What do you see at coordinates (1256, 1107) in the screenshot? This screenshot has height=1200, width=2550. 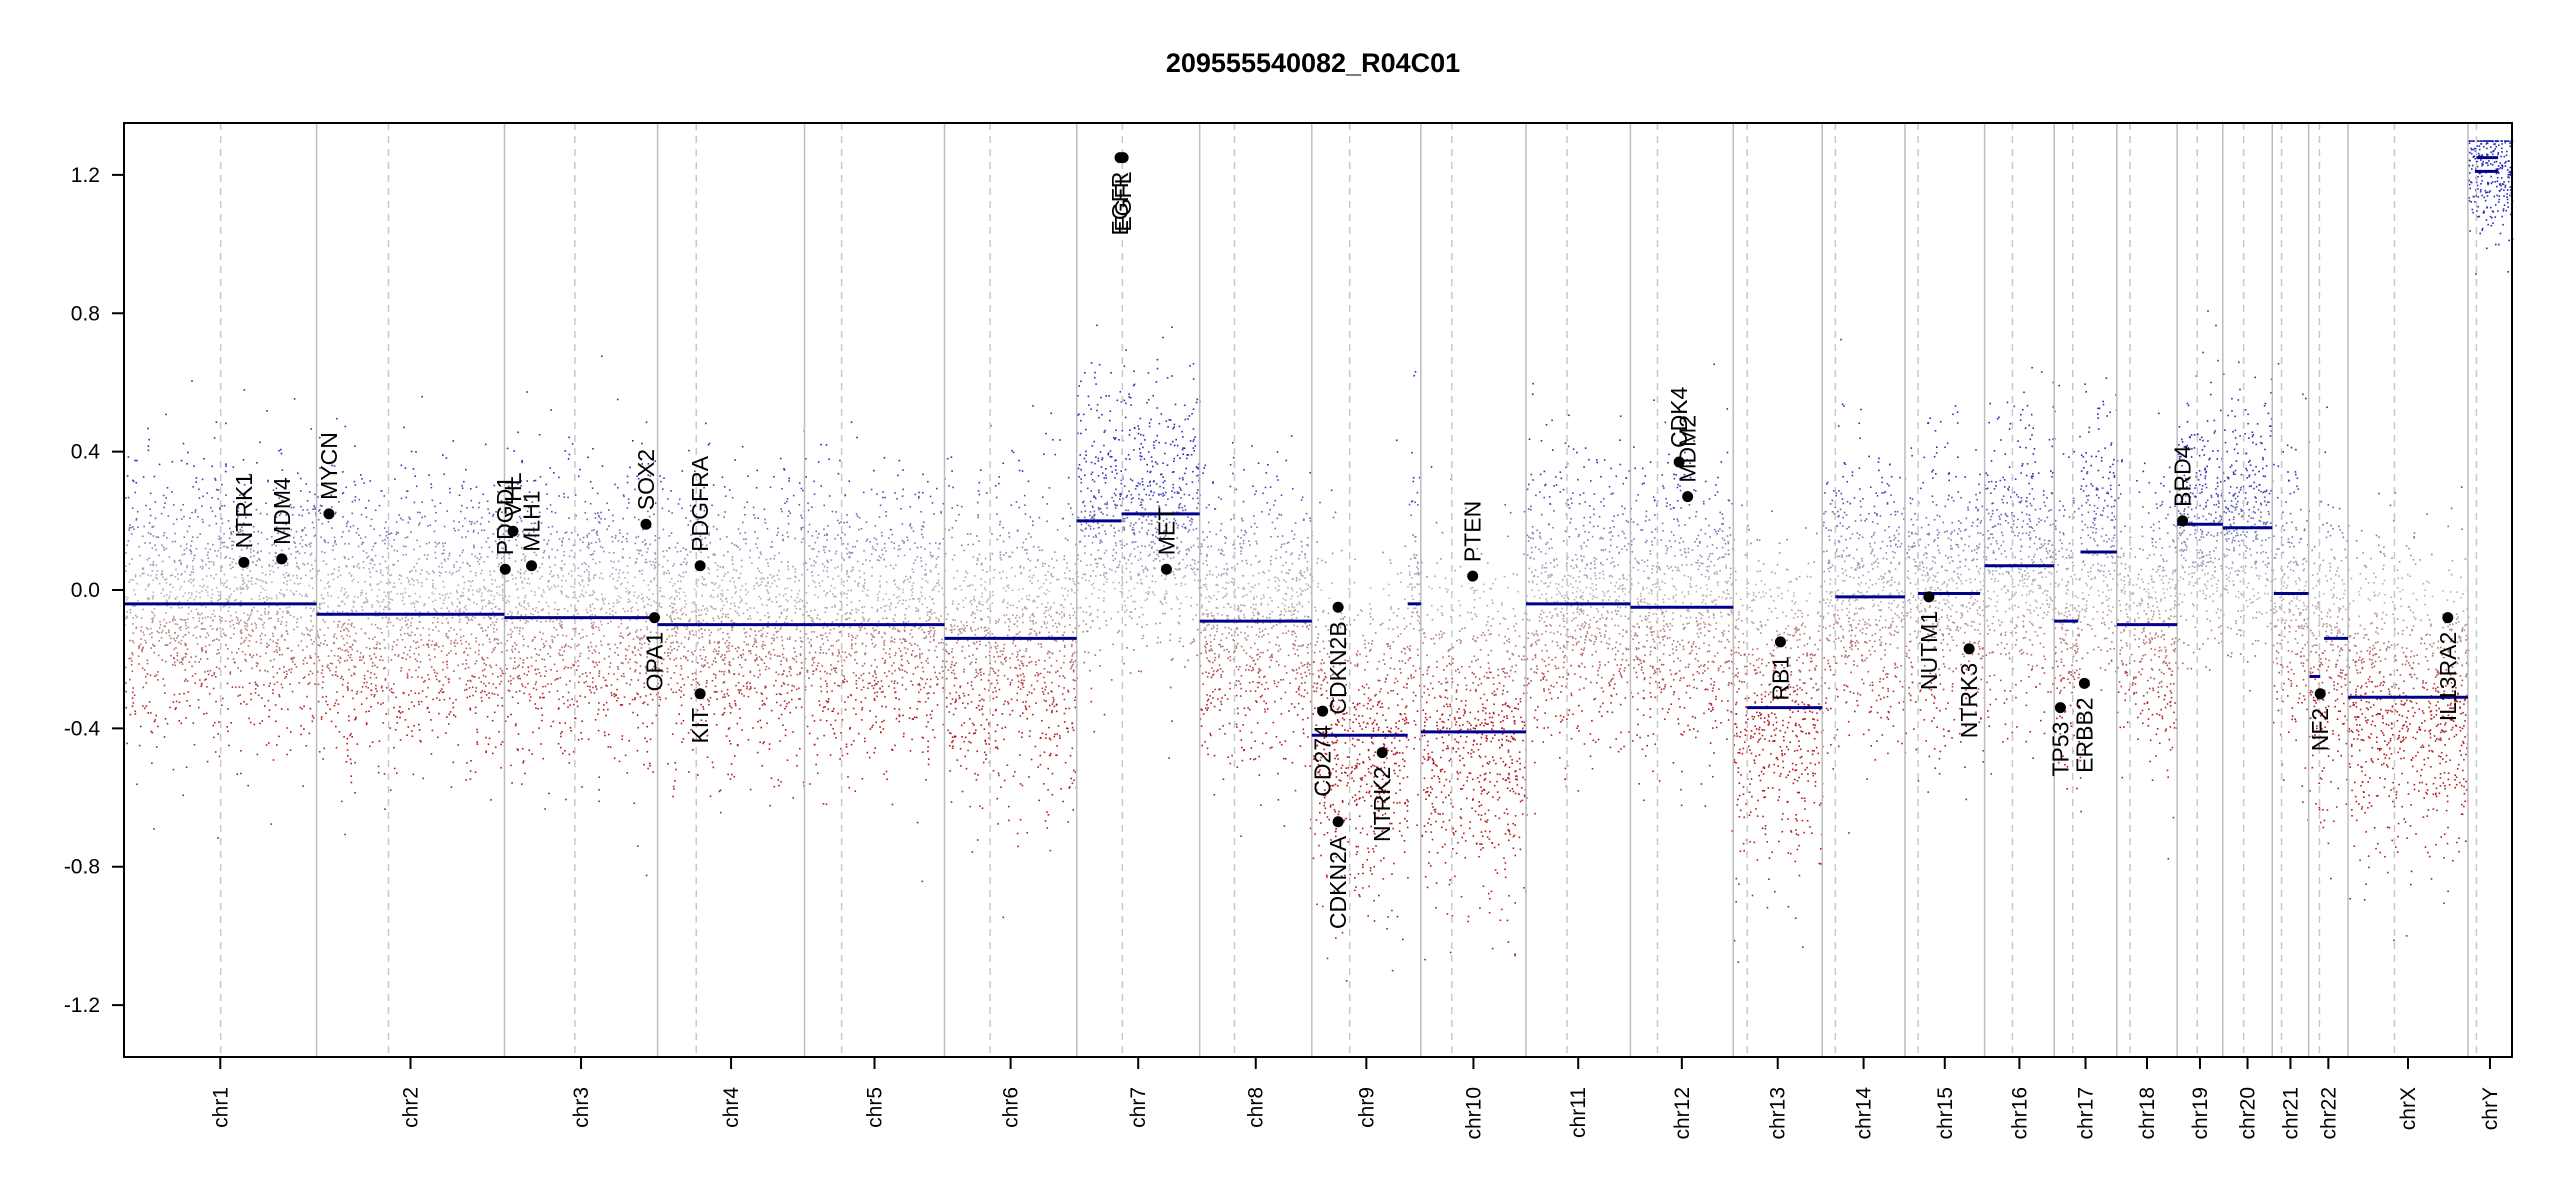 I see `x-tick-label: chr8` at bounding box center [1256, 1107].